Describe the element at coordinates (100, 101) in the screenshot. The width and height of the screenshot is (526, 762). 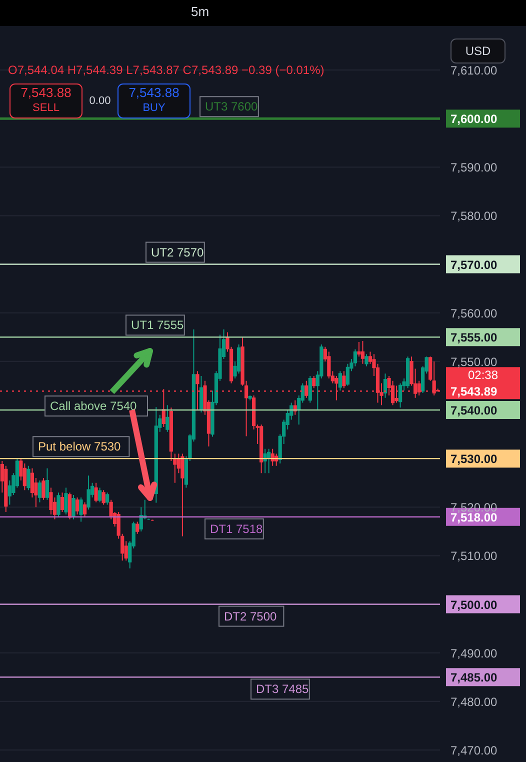
I see `annotation: 0.00` at that location.